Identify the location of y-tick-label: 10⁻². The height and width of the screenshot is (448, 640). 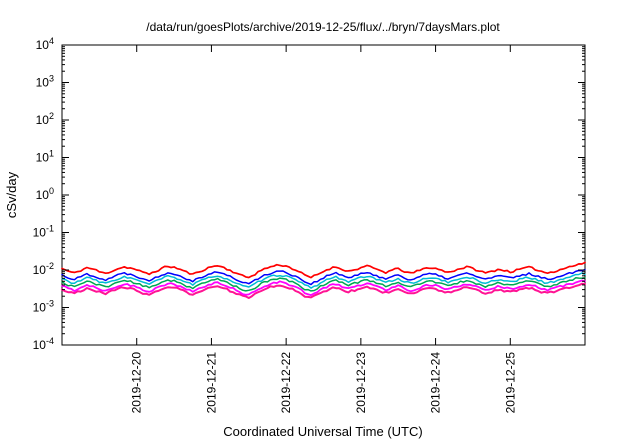
(43, 269).